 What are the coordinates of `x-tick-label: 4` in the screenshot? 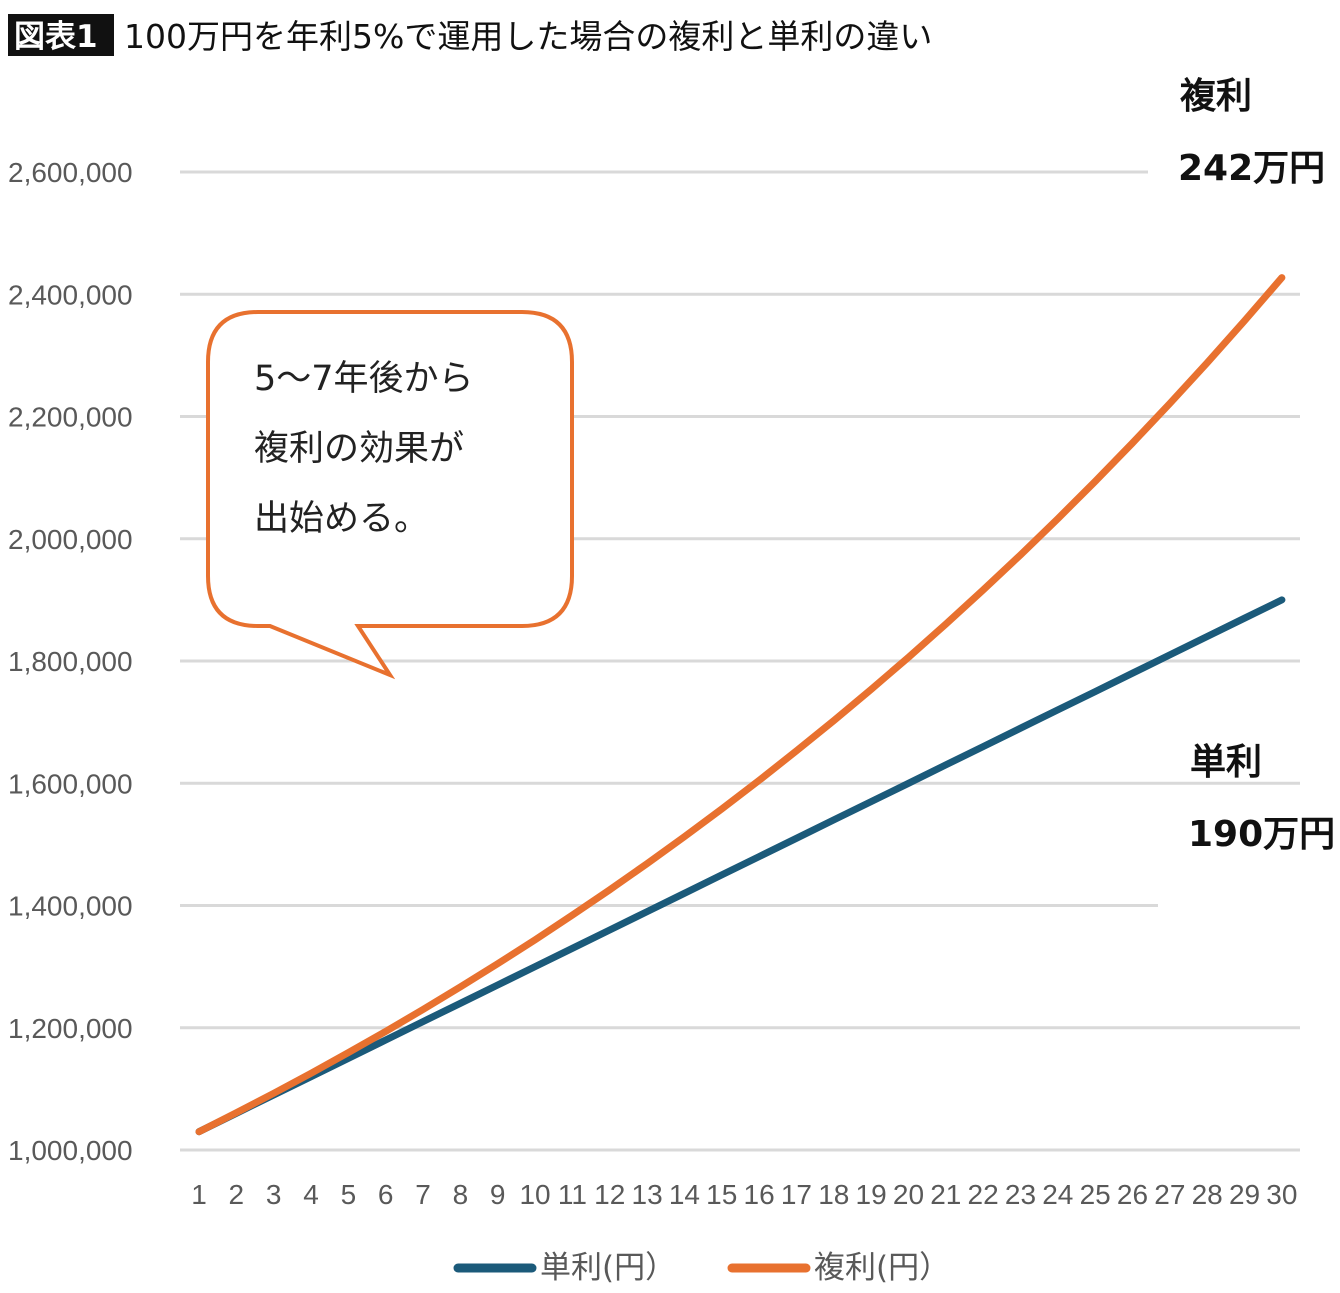 It's located at (311, 1194).